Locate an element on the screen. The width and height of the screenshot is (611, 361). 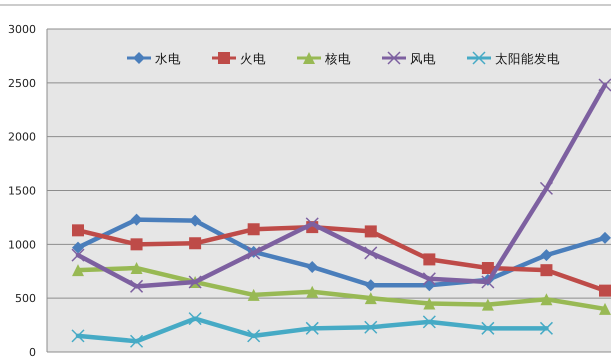
legend-label: 核电 is located at coordinates (337, 58).